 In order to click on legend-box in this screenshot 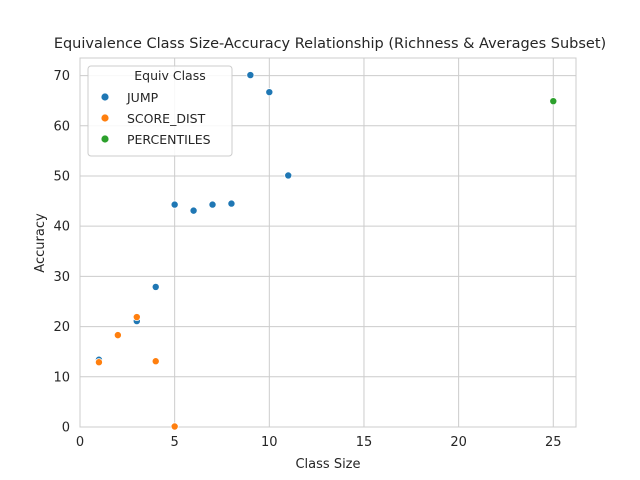, I will do `click(160, 111)`.